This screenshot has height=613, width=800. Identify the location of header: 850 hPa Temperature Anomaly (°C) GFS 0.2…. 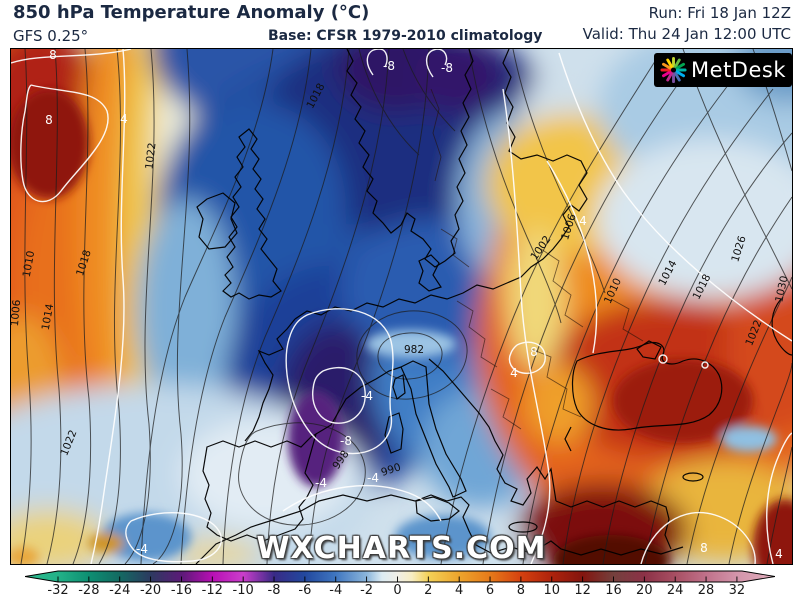
(400, 24).